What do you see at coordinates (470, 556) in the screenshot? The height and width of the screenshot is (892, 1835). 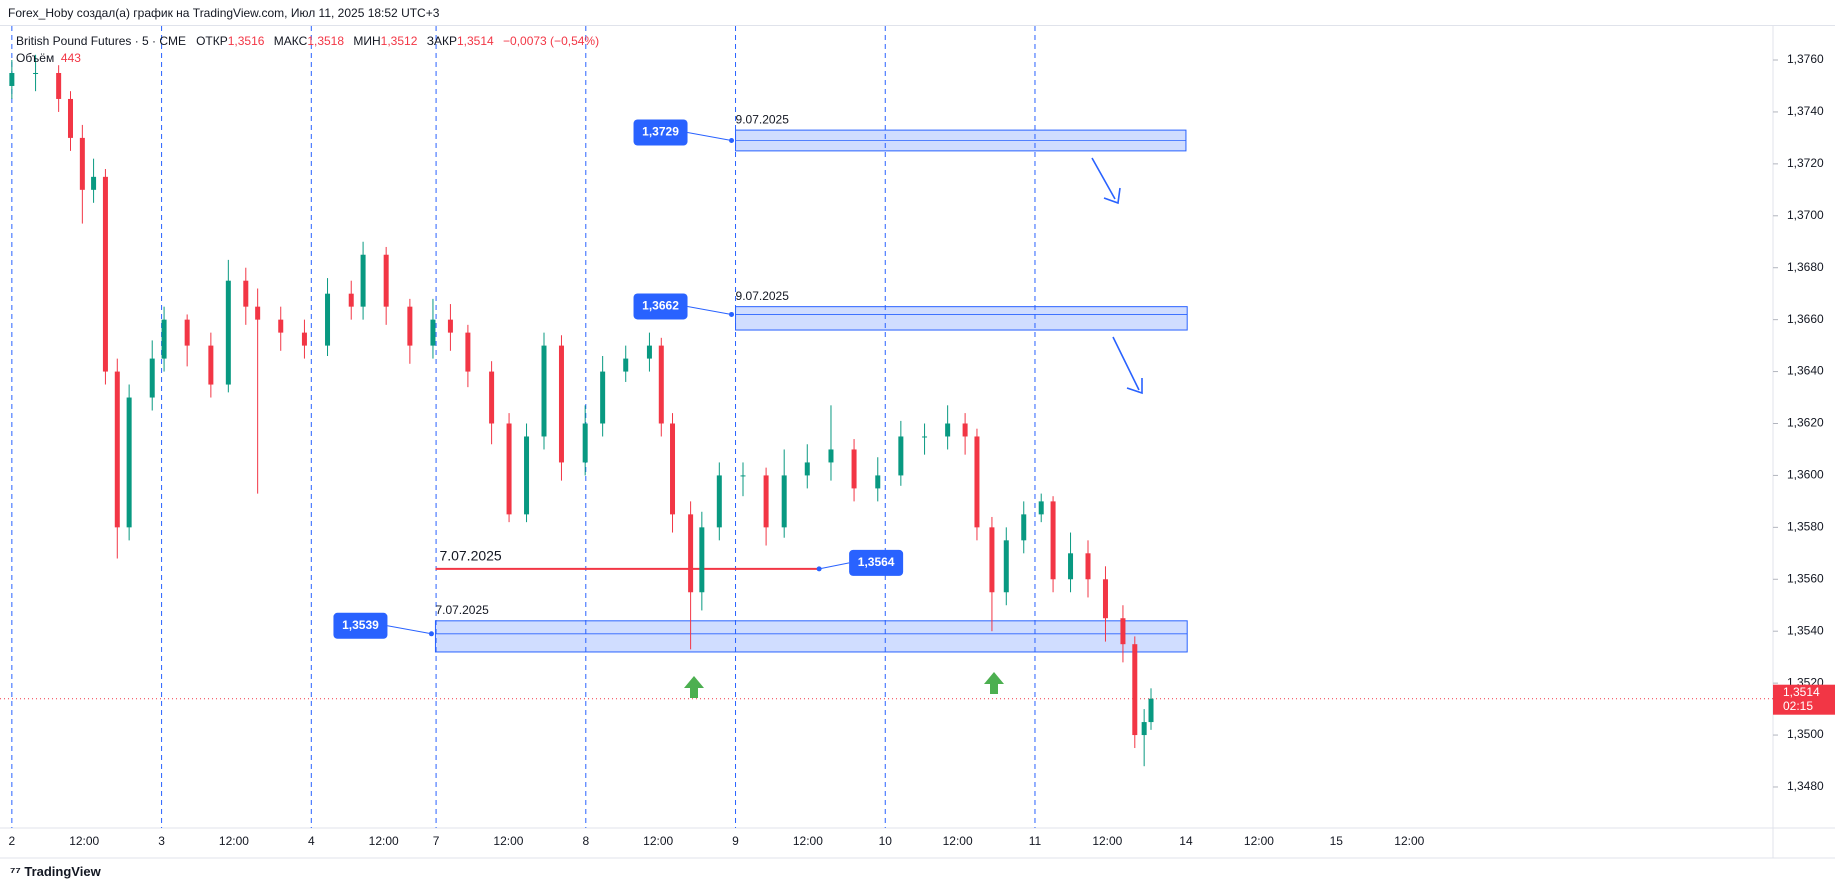 I see `level-date: 7.07.2025` at bounding box center [470, 556].